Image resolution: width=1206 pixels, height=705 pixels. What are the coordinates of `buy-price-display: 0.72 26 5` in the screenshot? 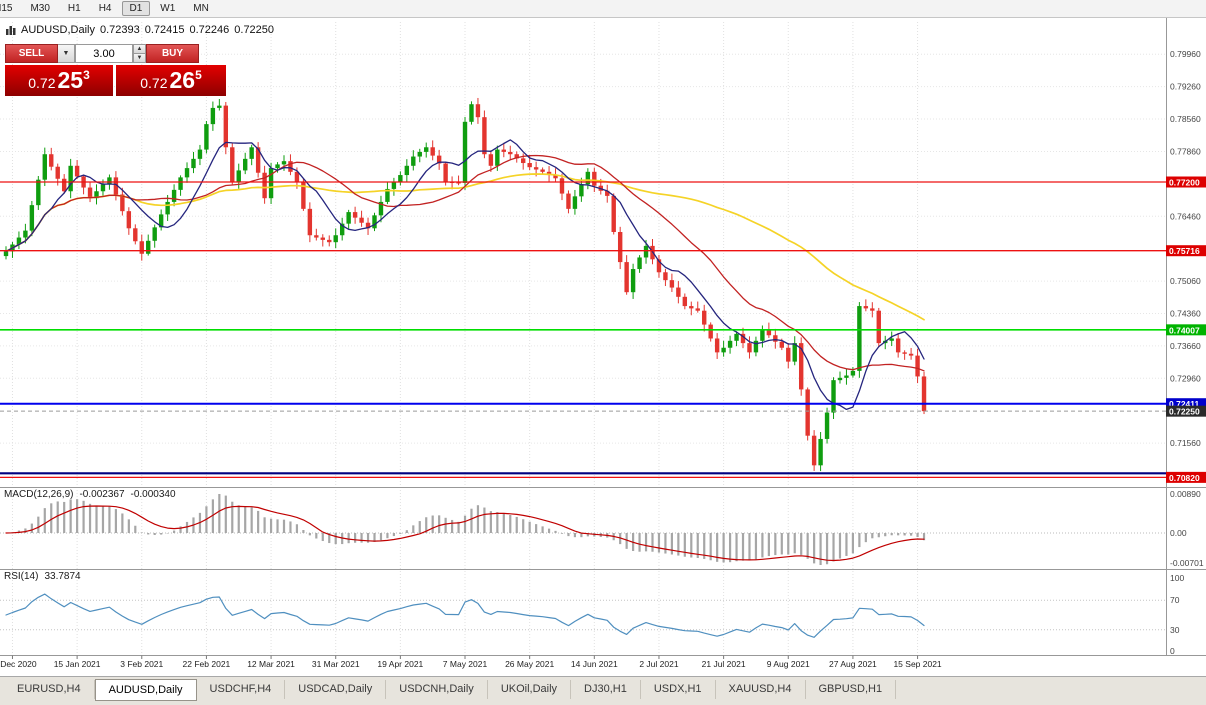 It's located at (171, 80).